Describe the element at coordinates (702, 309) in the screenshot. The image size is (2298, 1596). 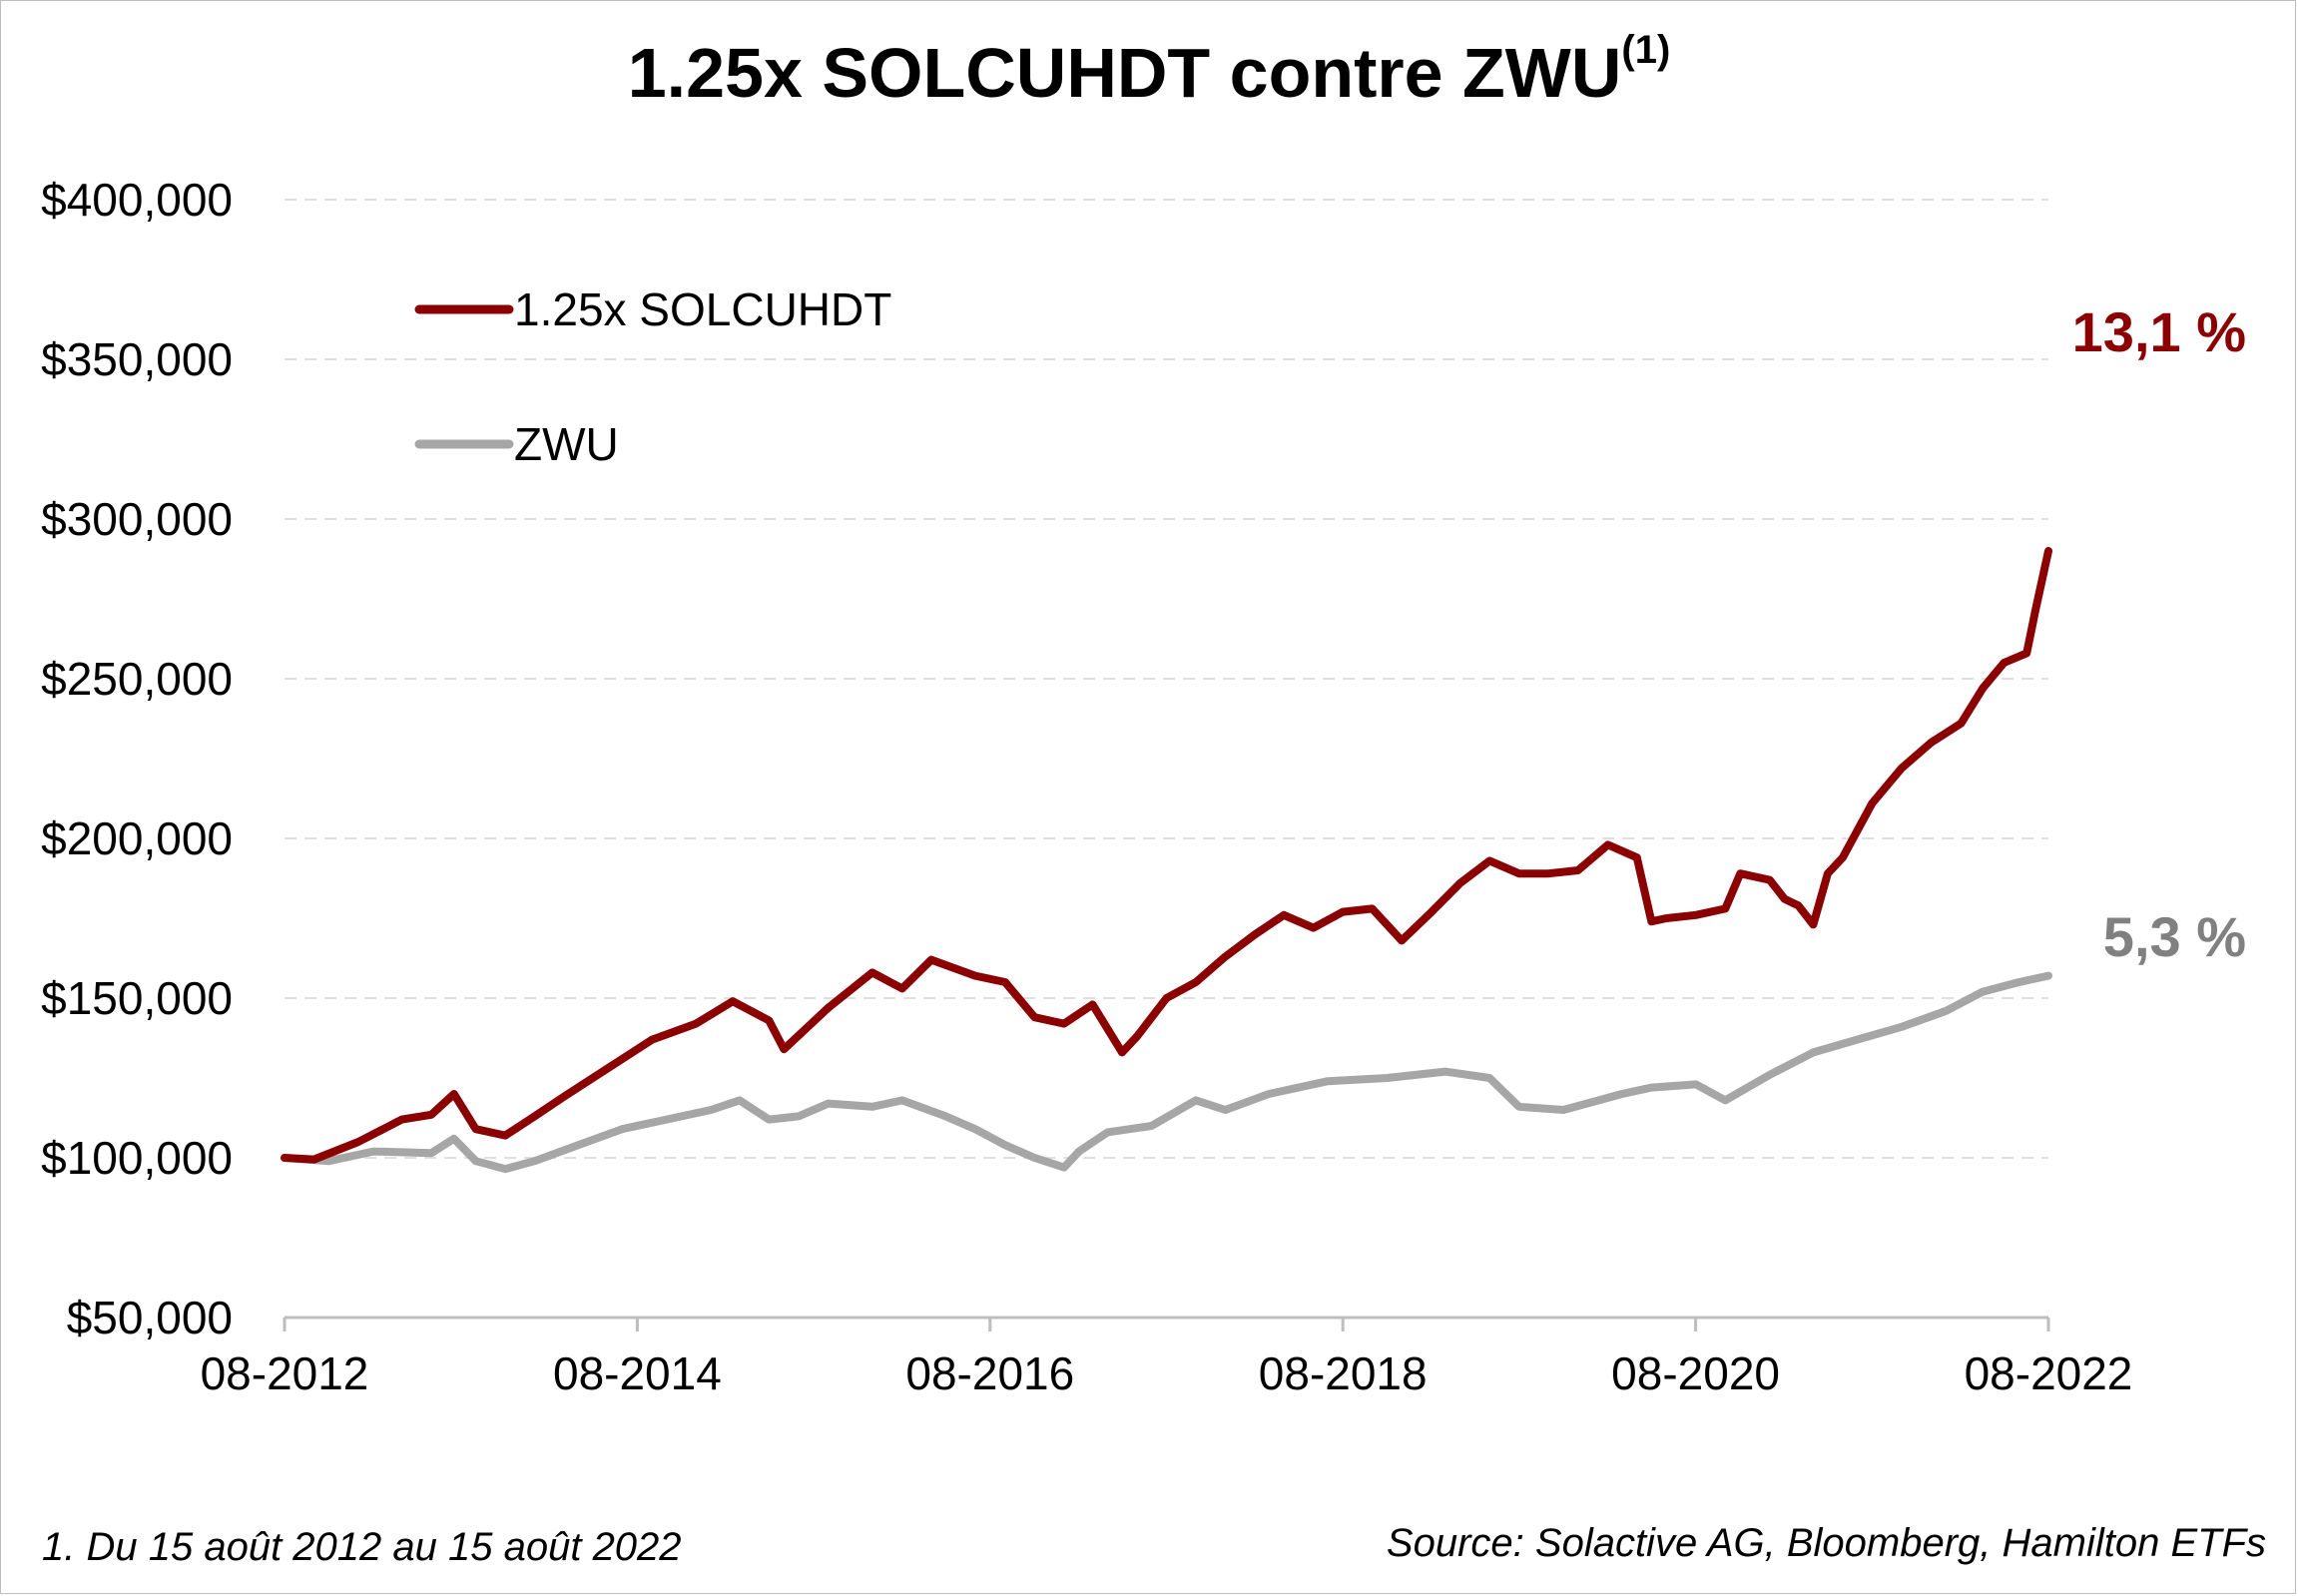
I see `legend-label: 1.25x SOLCUHDT` at that location.